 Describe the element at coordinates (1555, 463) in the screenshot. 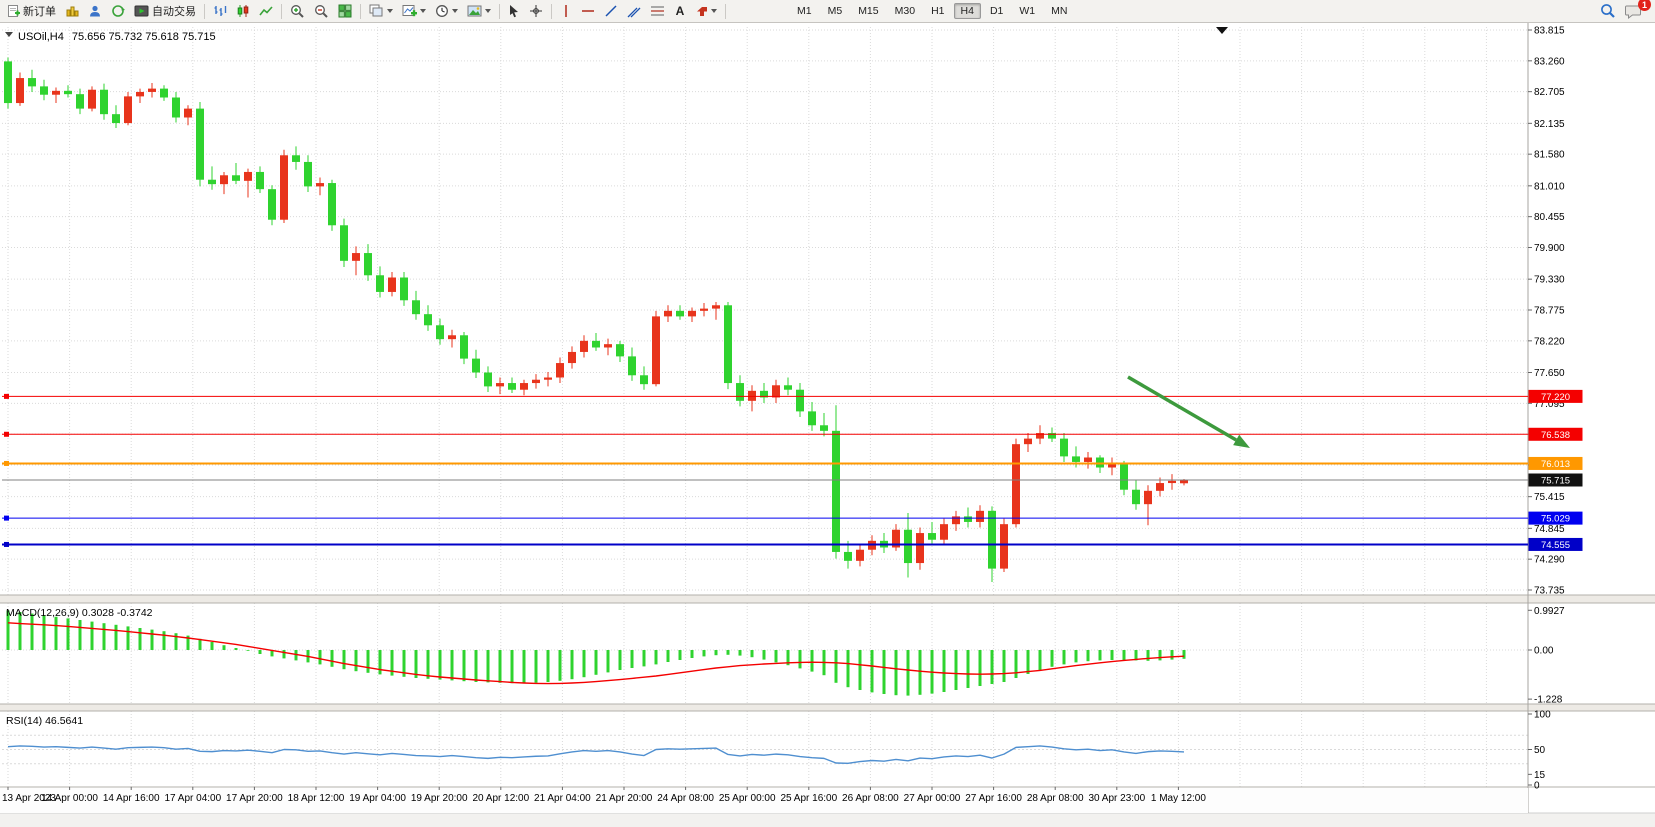

I see `price-badge-76.013` at that location.